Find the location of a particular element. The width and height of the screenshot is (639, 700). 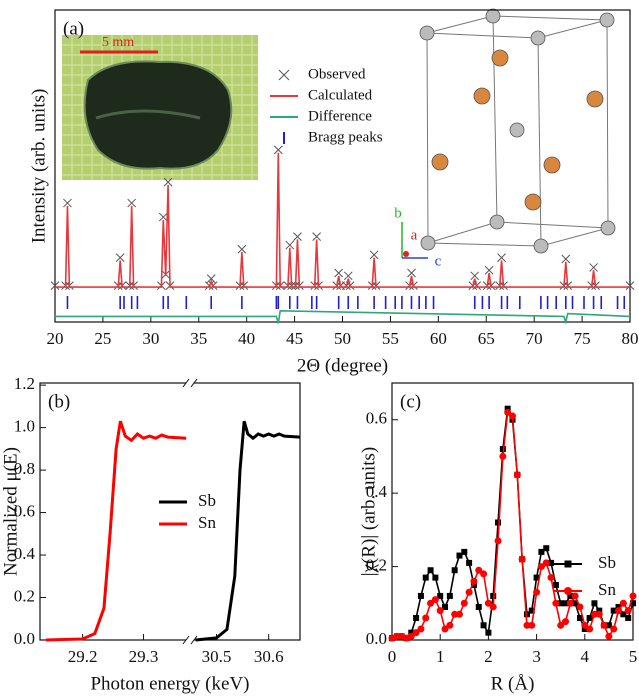

axis-break-gap is located at coordinates (190, 640).